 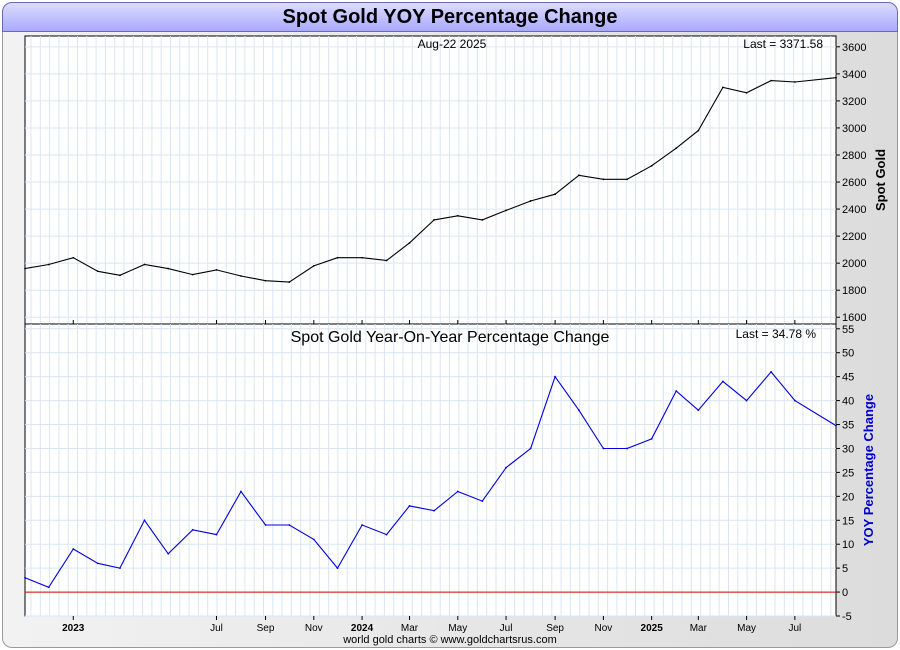 What do you see at coordinates (854, 102) in the screenshot?
I see `y-tick-label: 3200` at bounding box center [854, 102].